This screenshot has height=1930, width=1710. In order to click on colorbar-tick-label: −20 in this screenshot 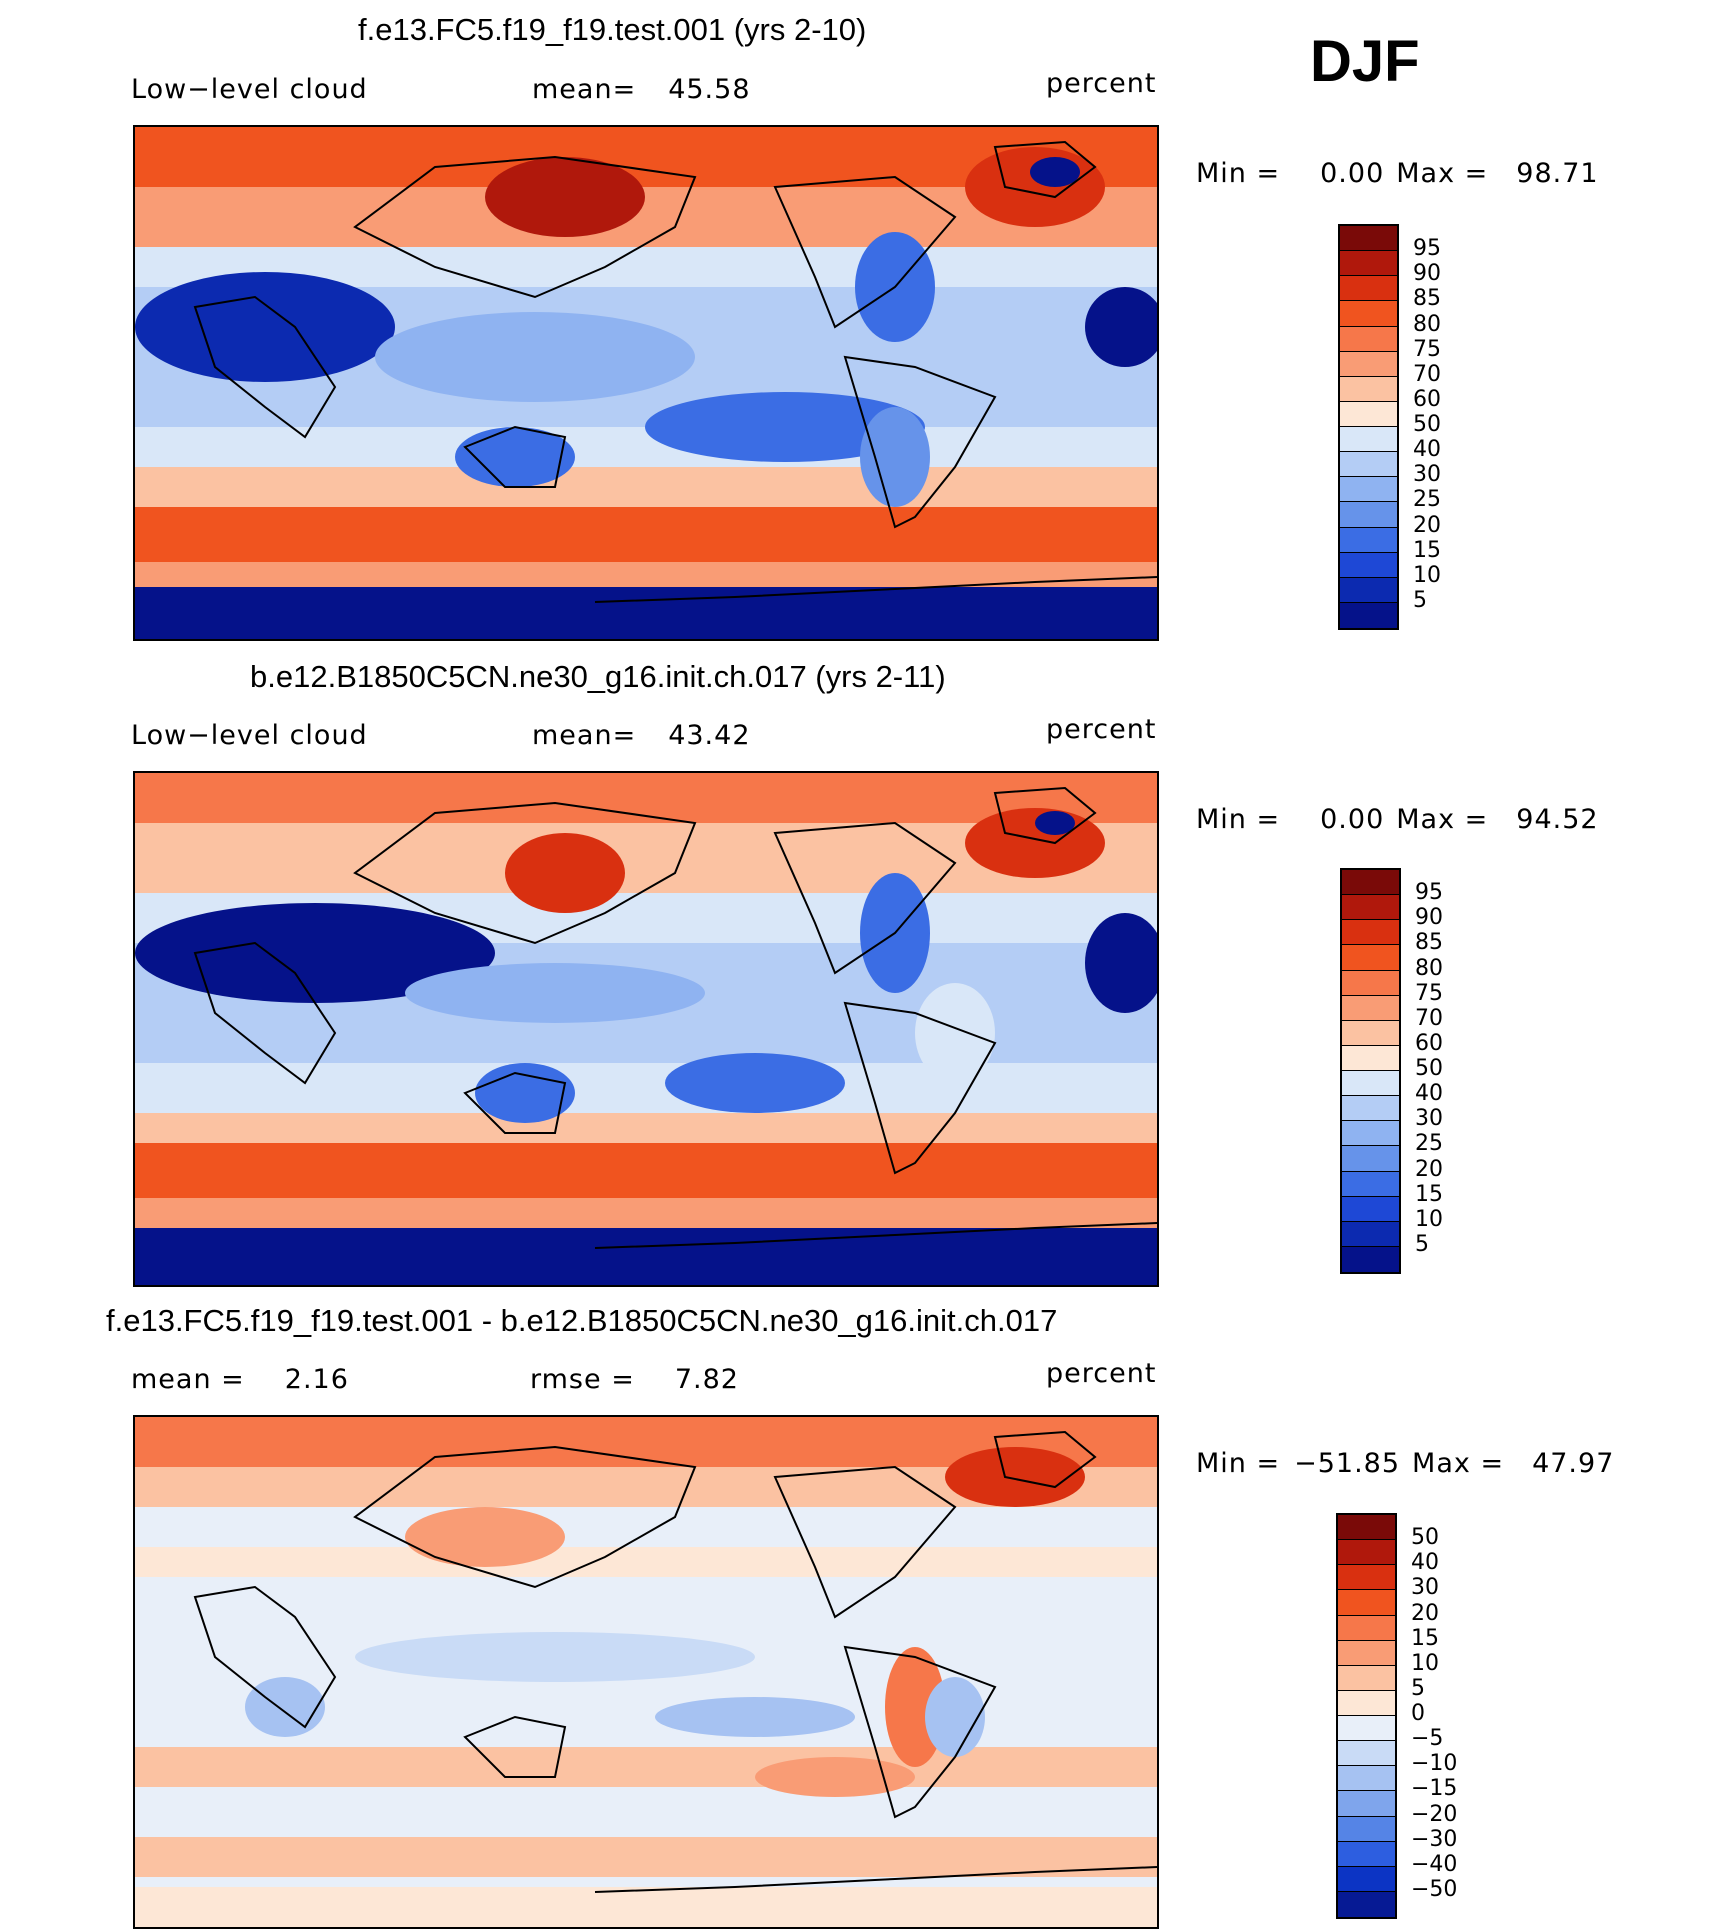, I will do `click(1434, 1814)`.